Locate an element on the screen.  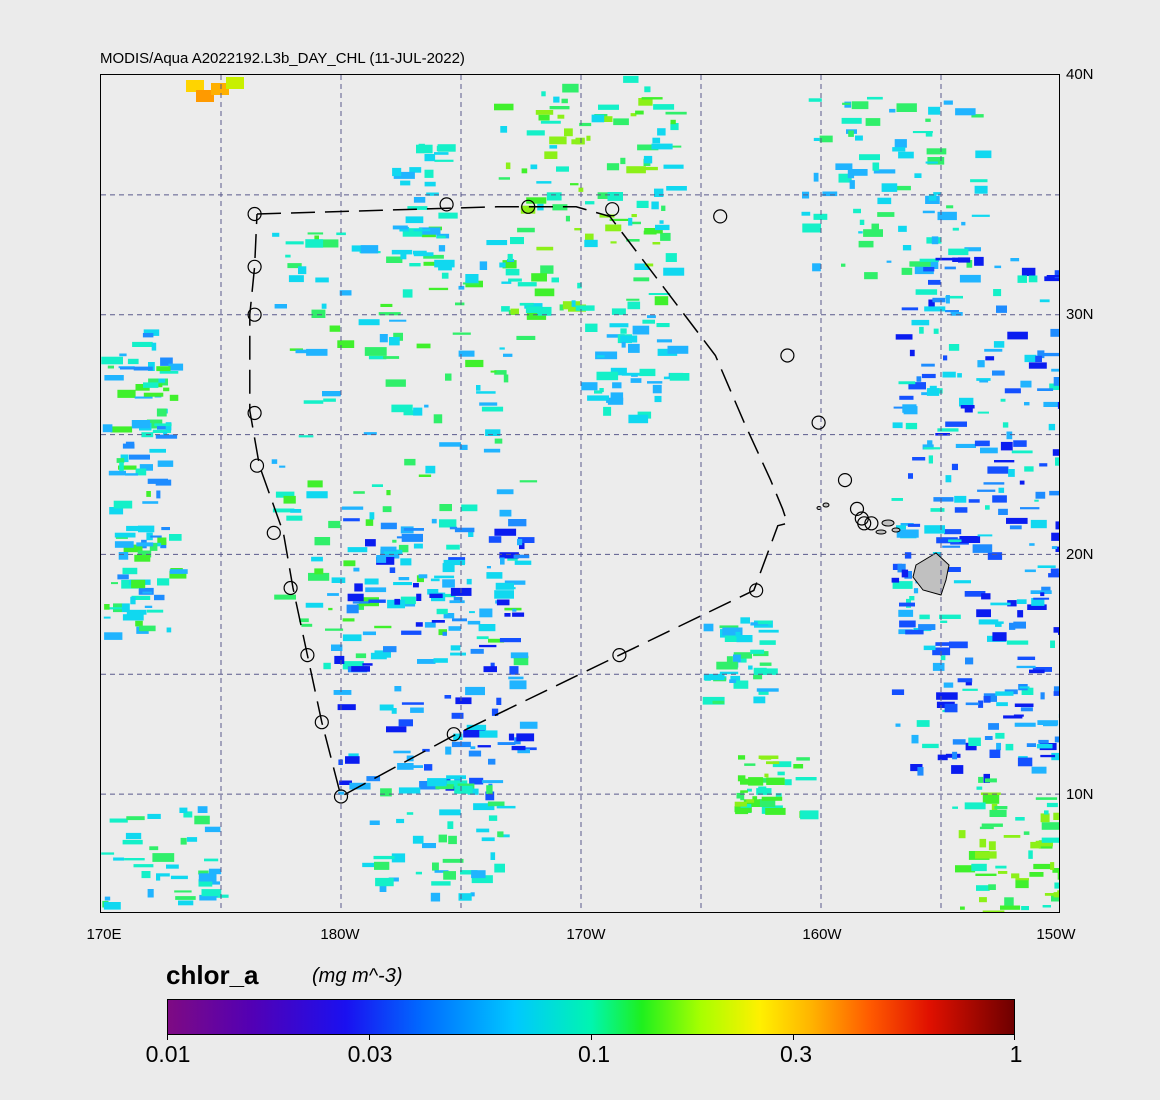
lon-label-180w: 180W is located at coordinates (340, 934).